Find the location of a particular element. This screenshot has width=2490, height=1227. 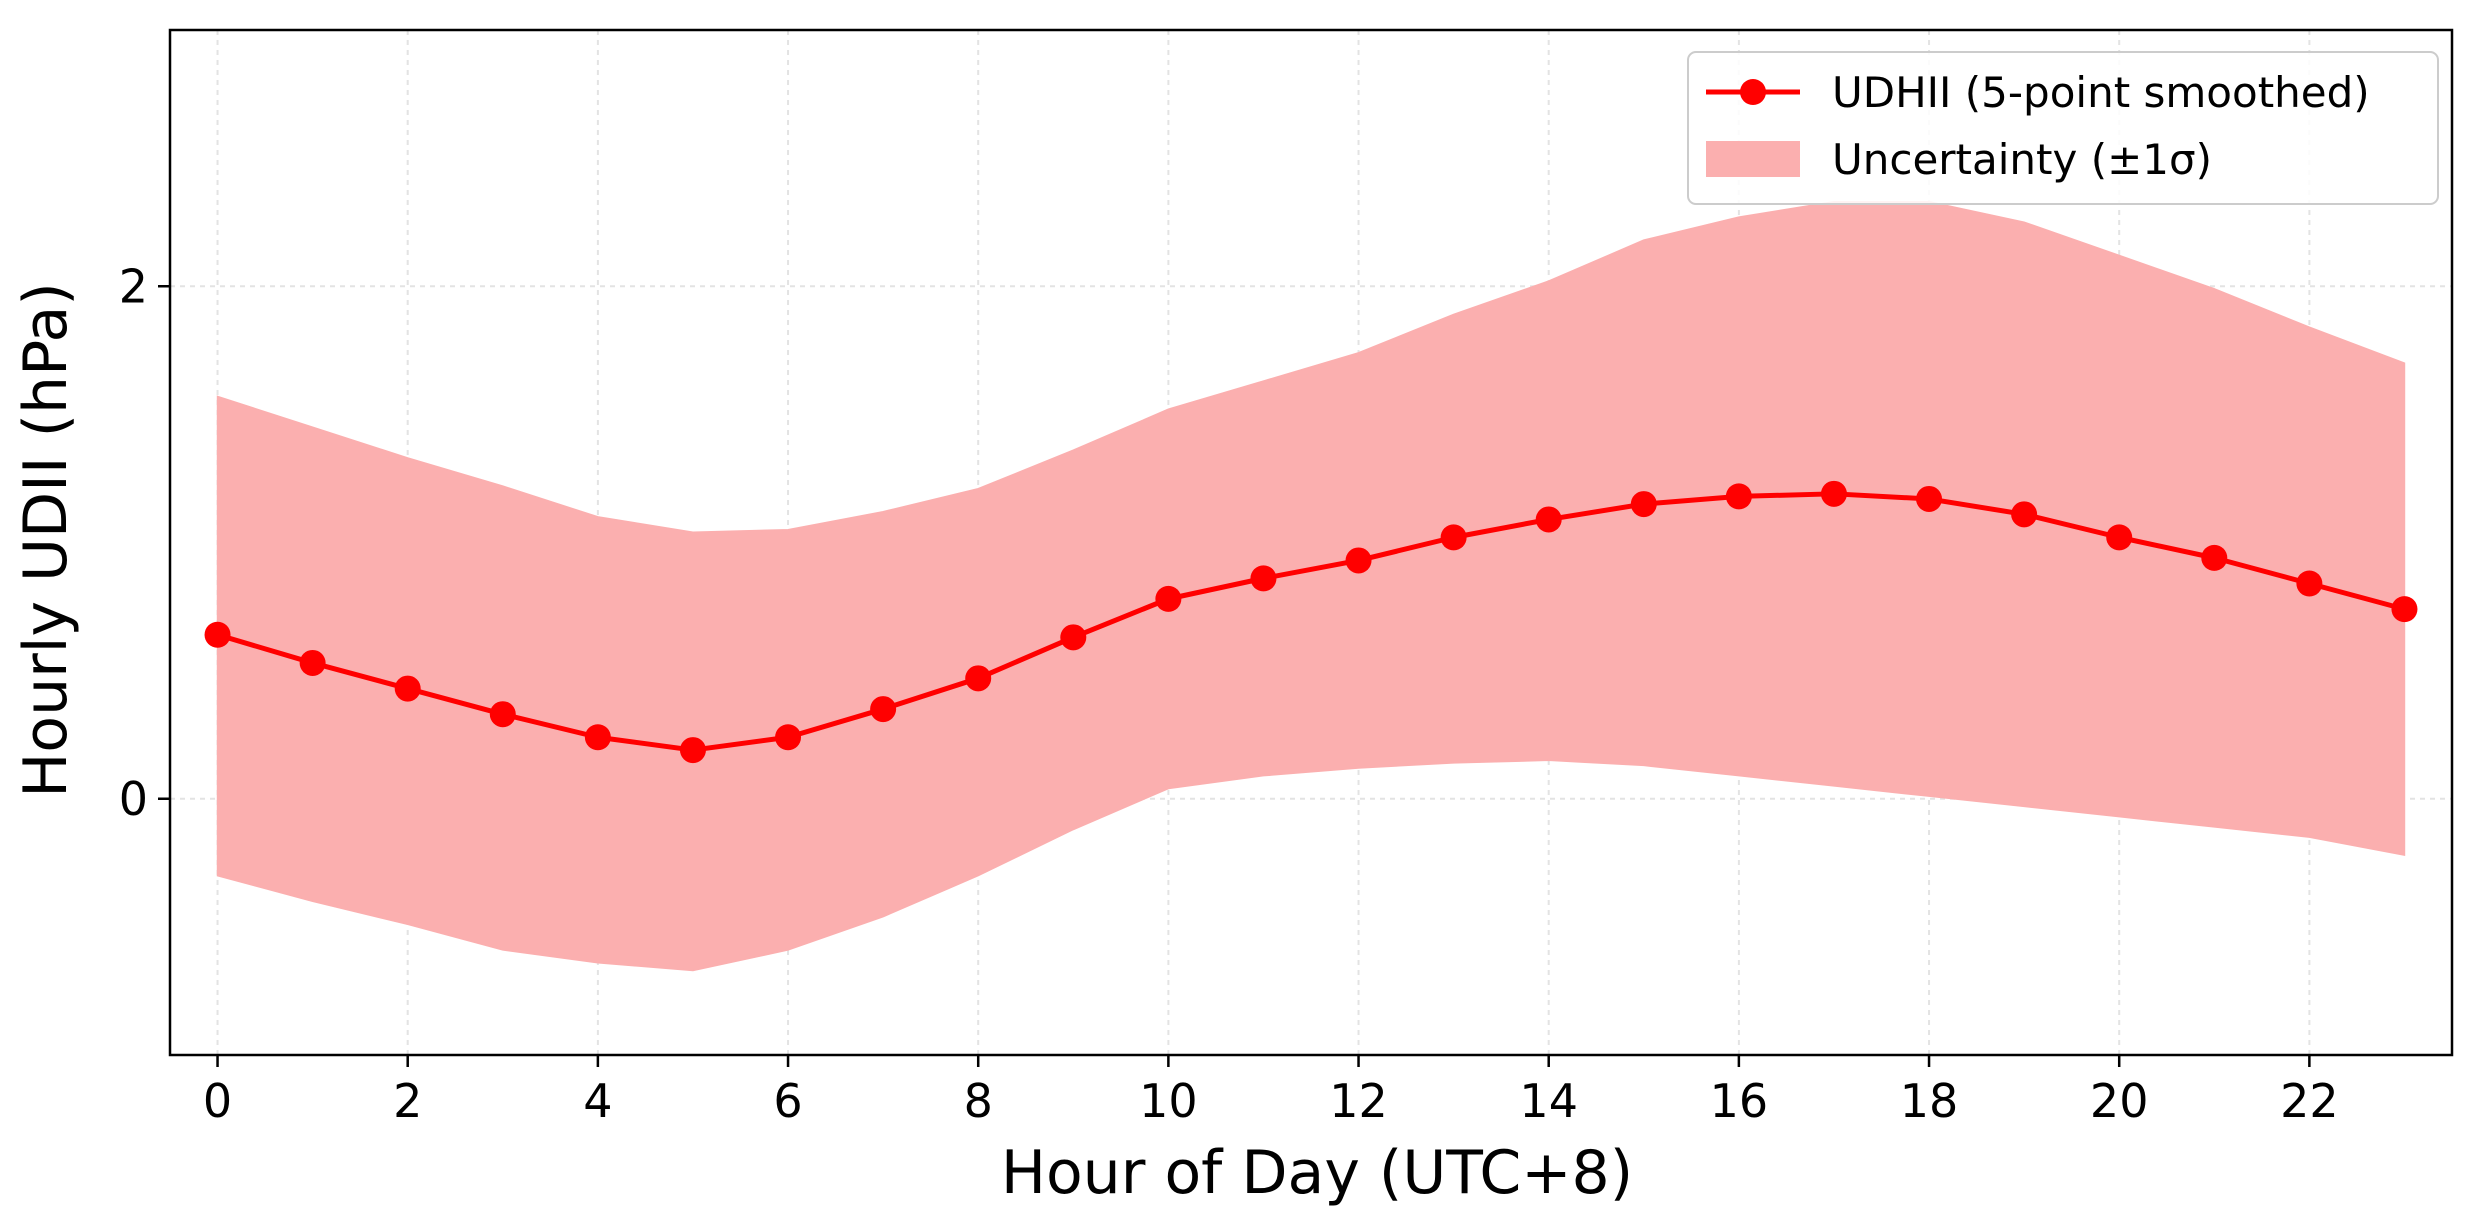

x-tick-label: 10 is located at coordinates (1168, 1101).